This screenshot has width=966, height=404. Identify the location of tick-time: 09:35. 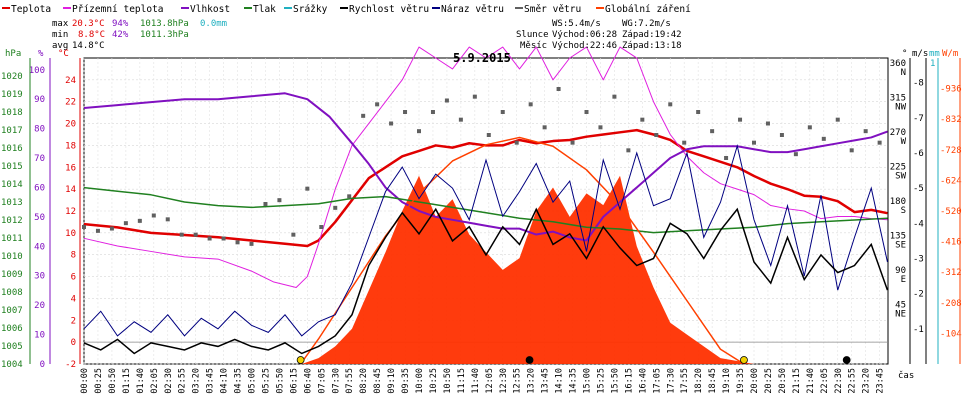
(406, 381).